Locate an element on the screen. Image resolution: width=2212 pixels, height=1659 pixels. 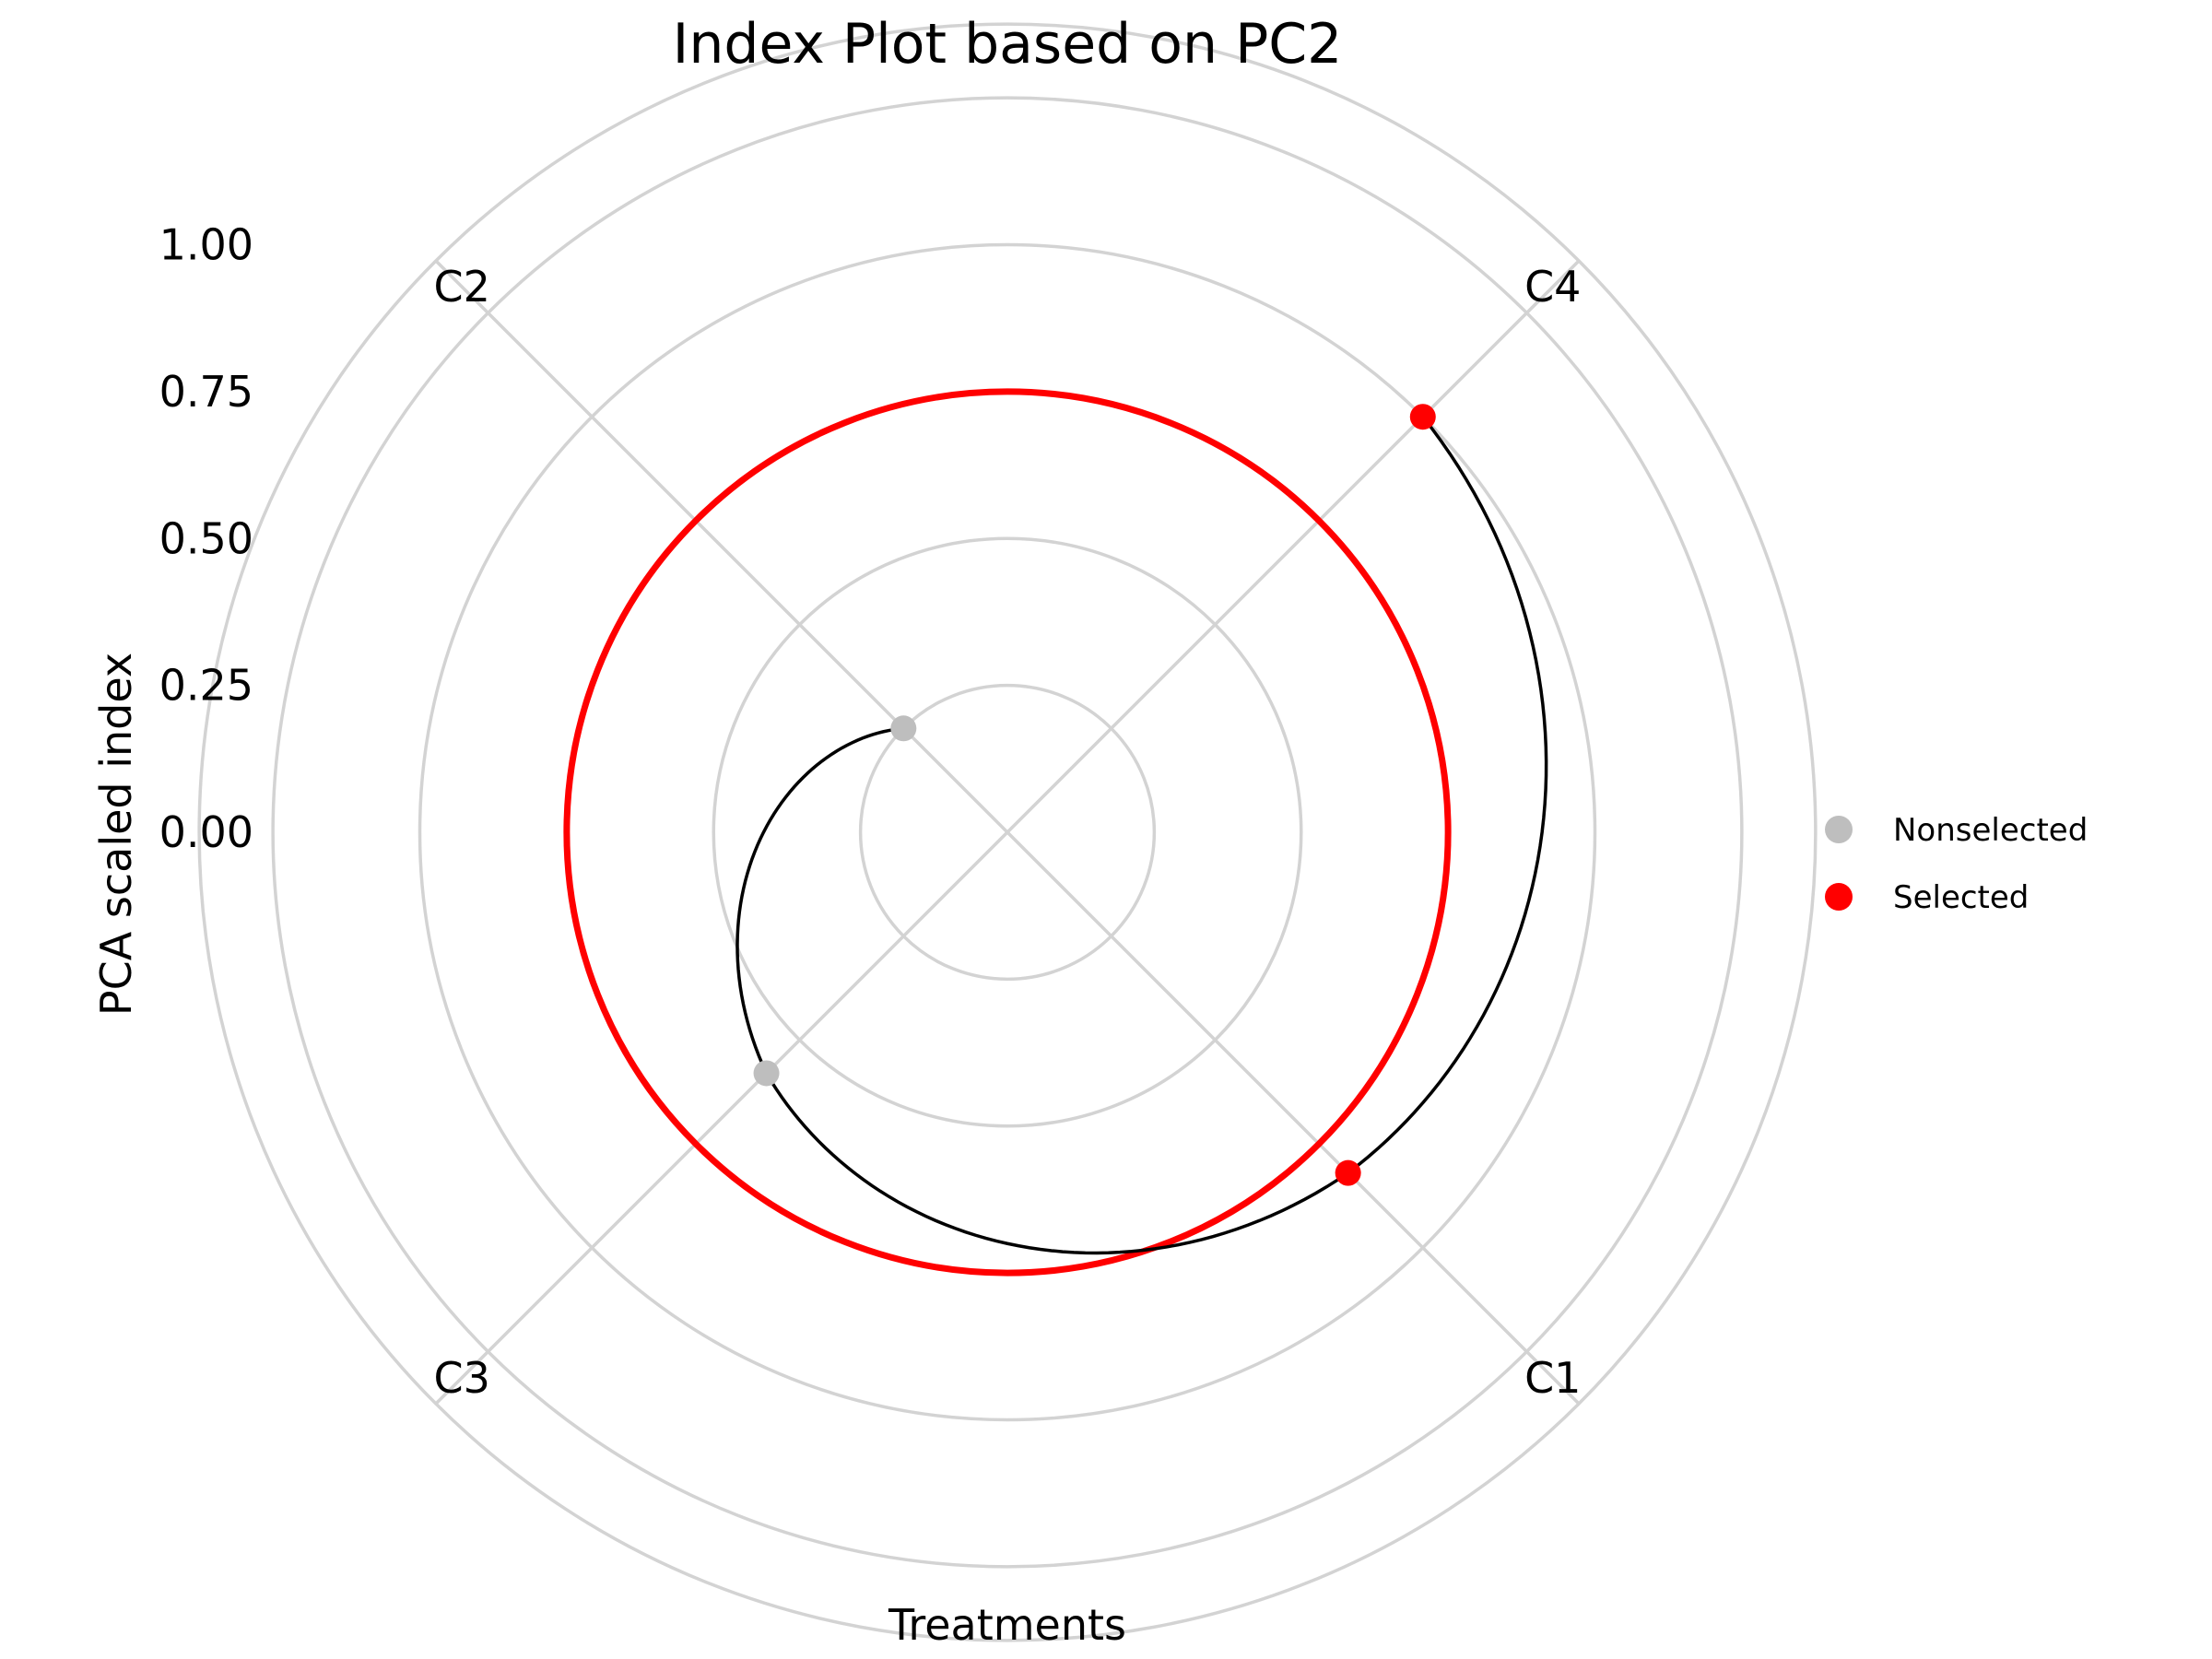
legend: Nonselected Selected is located at coordinates (1956, 864).